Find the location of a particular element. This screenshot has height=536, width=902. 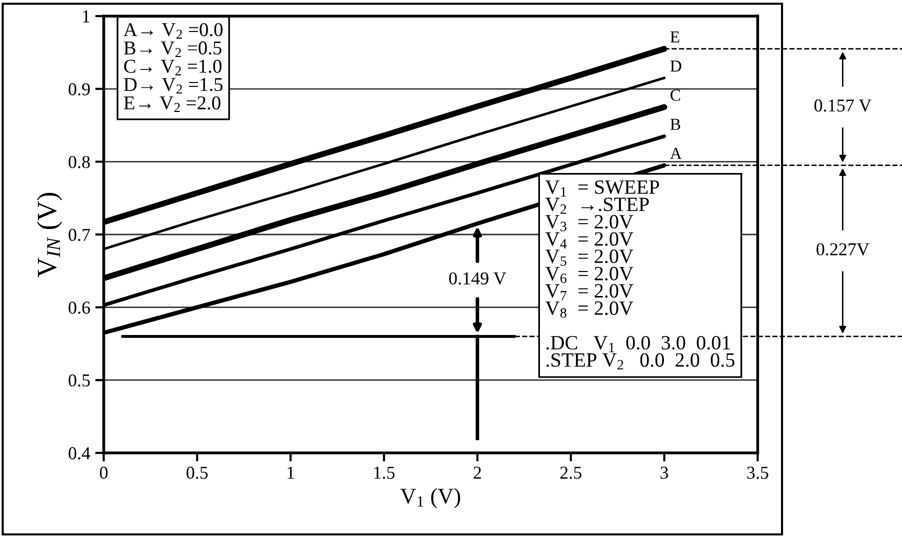

y-tick-label: 0.4 is located at coordinates (79, 453).